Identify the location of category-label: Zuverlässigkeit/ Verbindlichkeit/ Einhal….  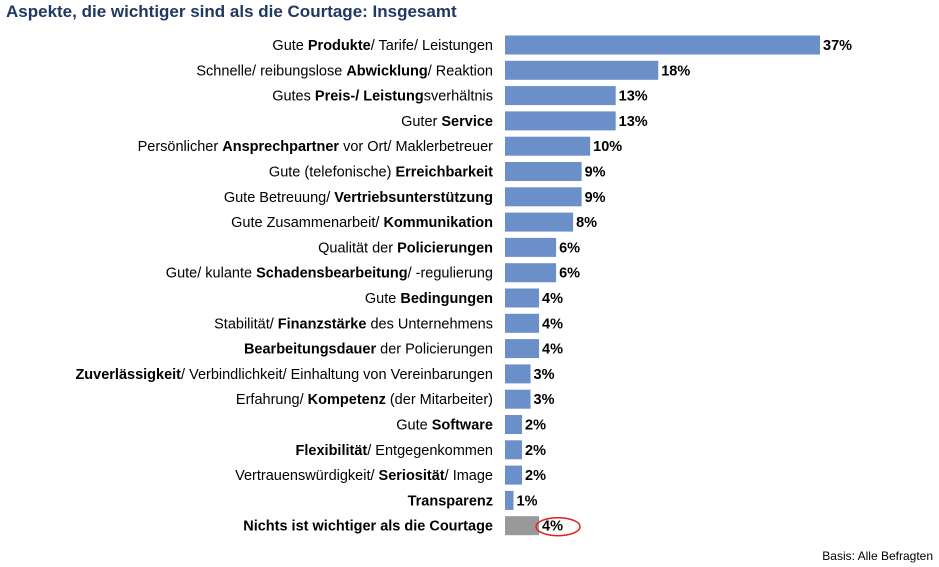
(284, 375).